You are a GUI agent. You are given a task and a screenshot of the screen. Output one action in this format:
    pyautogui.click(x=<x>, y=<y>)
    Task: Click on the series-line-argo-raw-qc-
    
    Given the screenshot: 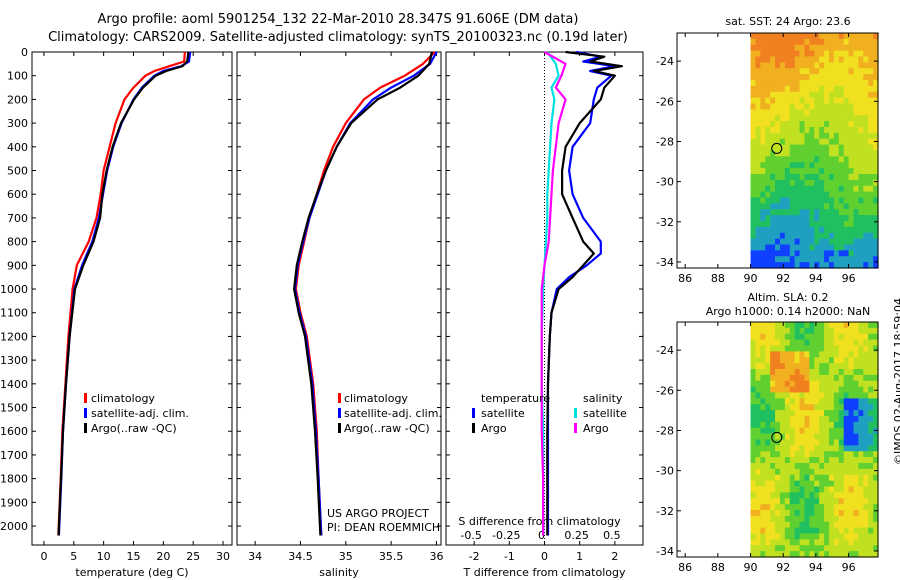 What is the action you would take?
    pyautogui.click(x=363, y=293)
    